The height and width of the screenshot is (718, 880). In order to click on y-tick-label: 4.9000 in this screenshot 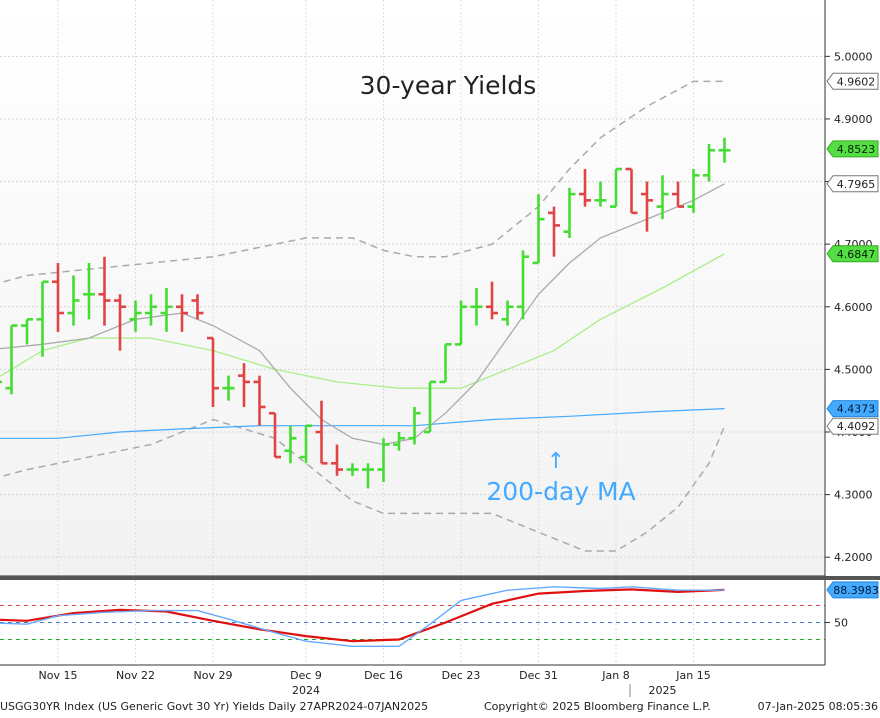, I will do `click(853, 119)`.